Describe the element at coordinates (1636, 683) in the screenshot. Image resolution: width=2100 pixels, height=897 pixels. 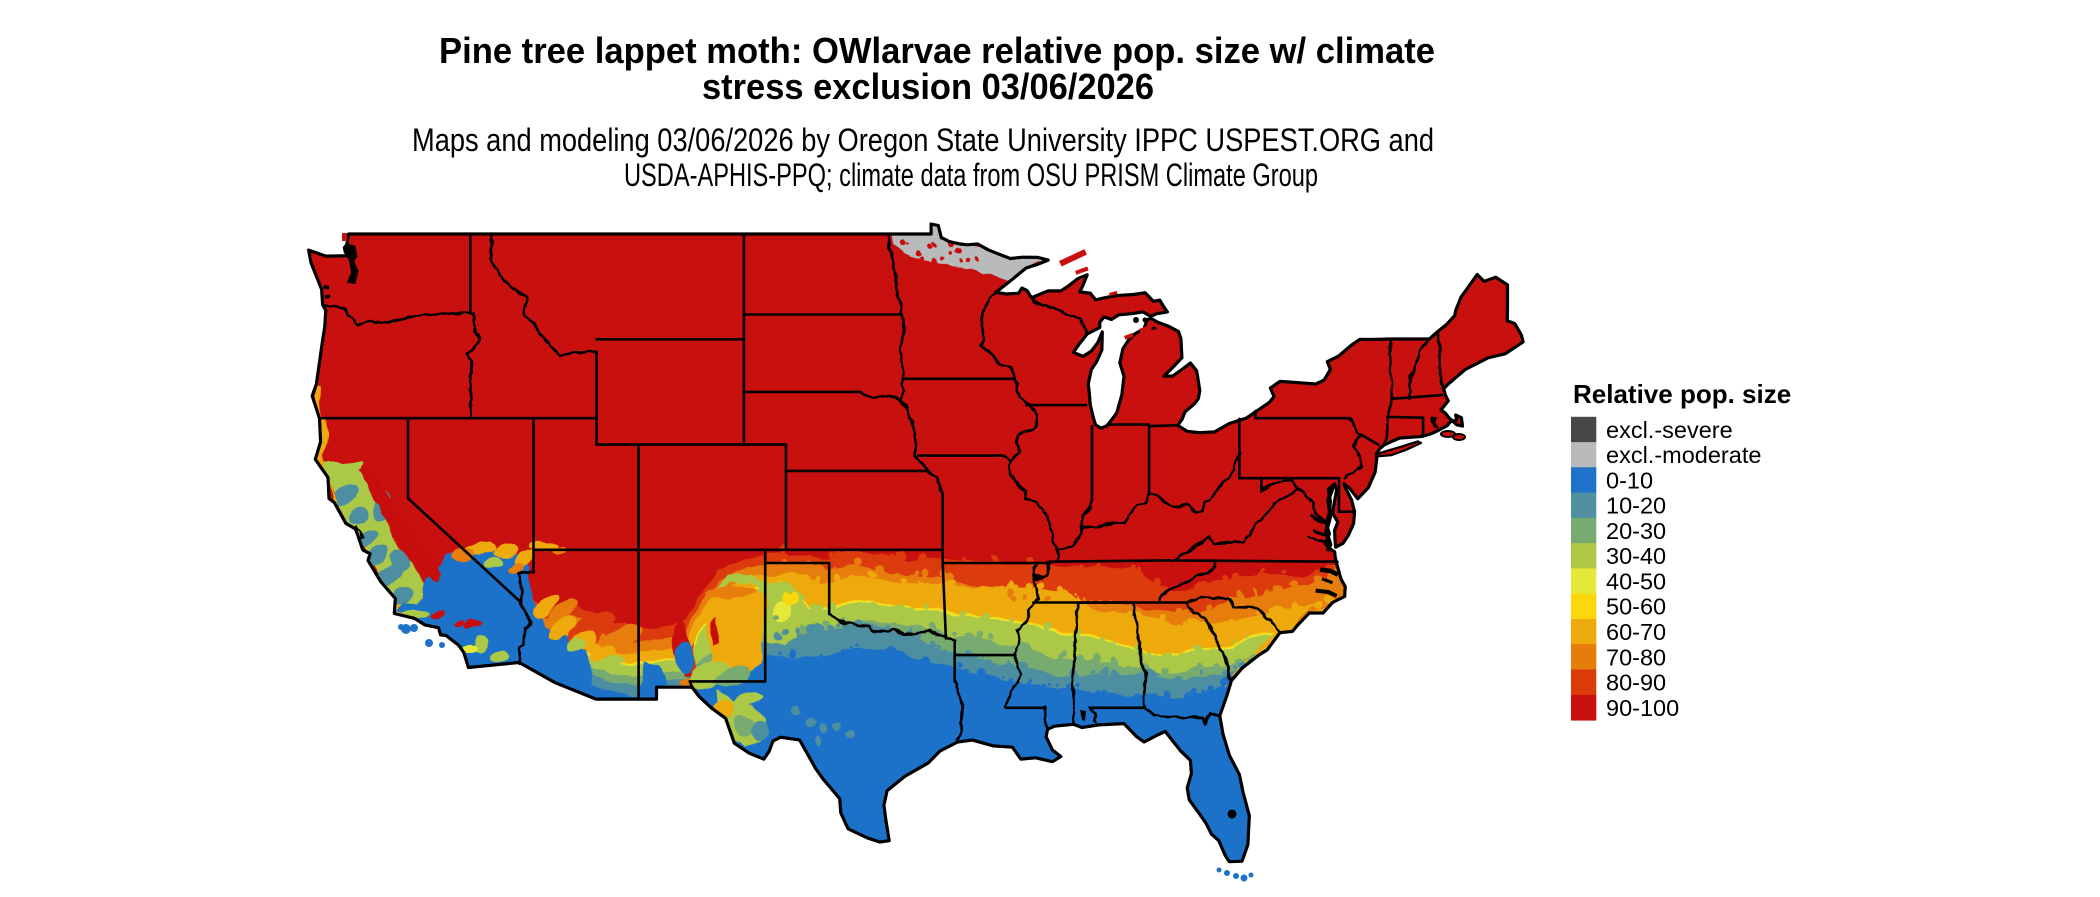
I see `svg-text: 80-90` at that location.